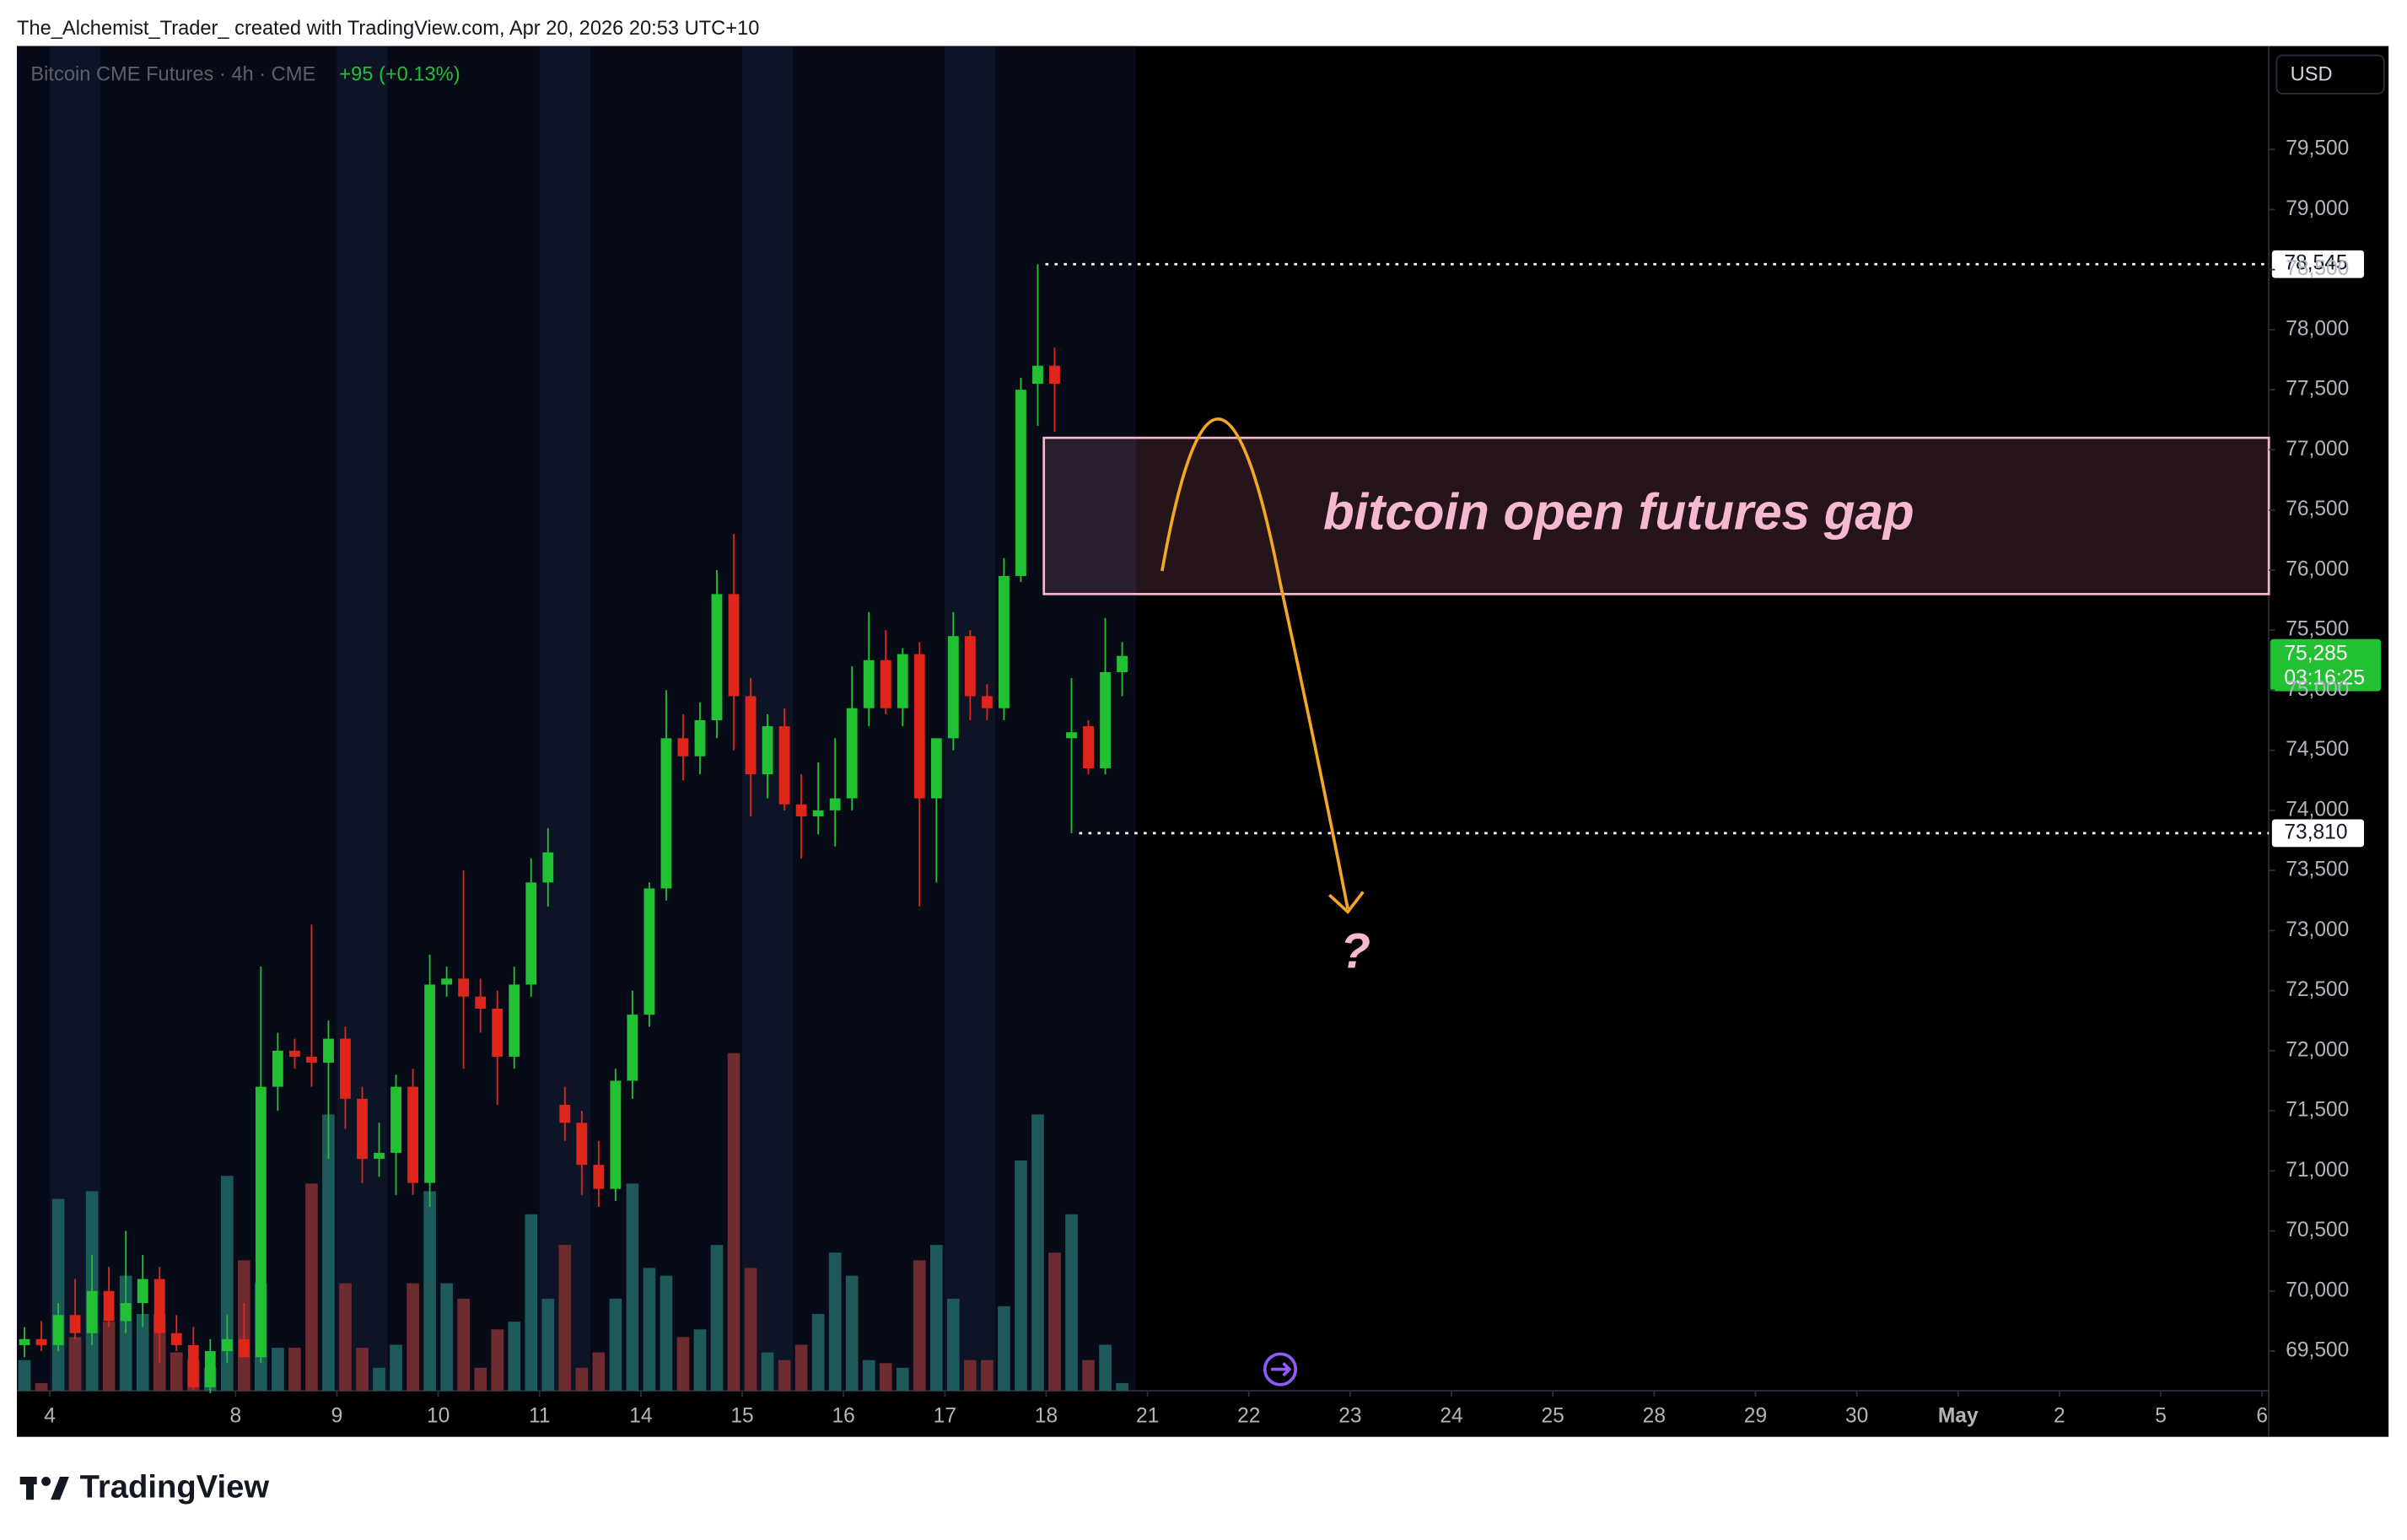  I want to click on x-tick-label: 18, so click(1047, 1415).